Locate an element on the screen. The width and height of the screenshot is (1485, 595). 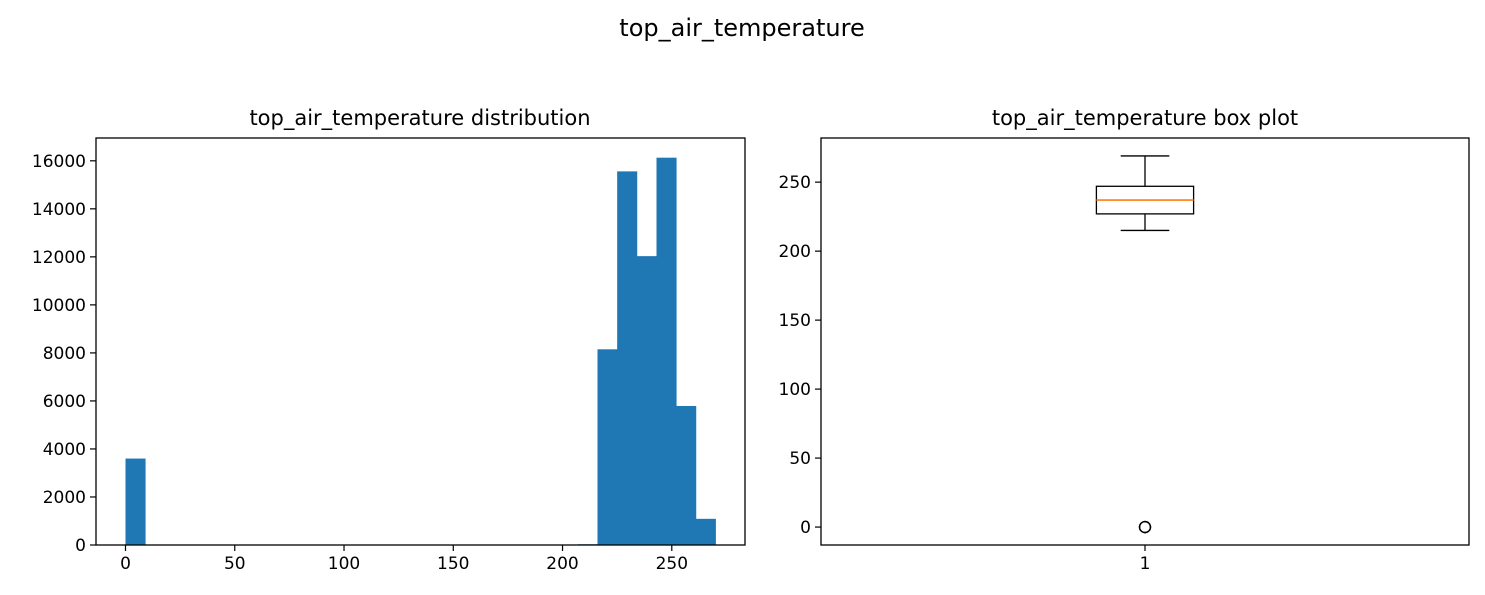
boxplot-x-tick-label: 1 is located at coordinates (1145, 564).